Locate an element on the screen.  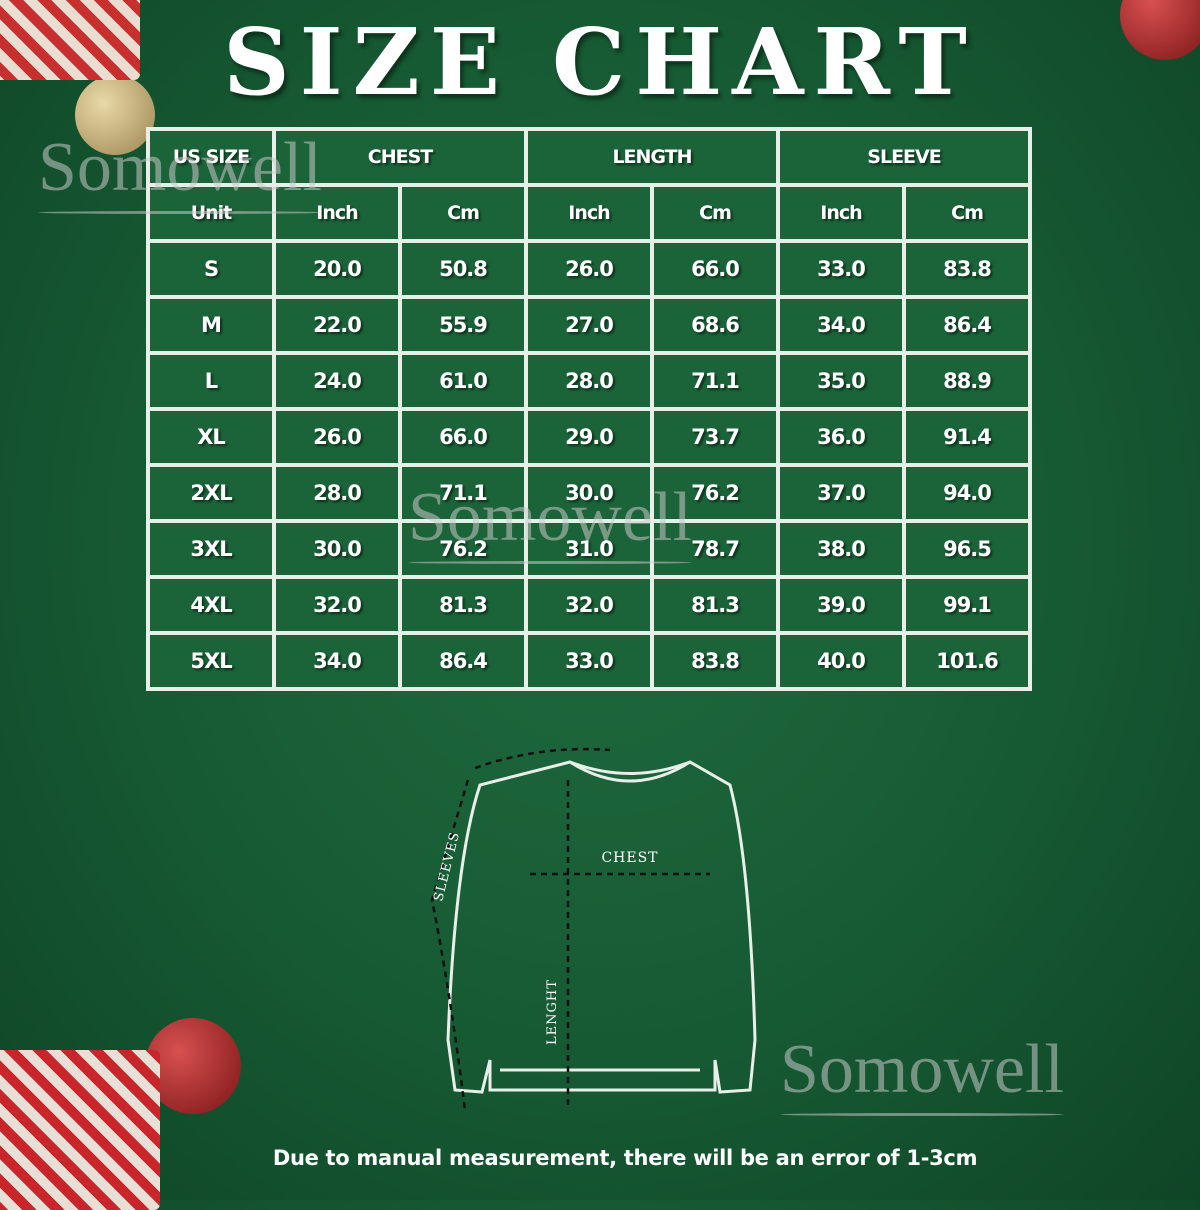
value-cell: 50.8 is located at coordinates (463, 269).